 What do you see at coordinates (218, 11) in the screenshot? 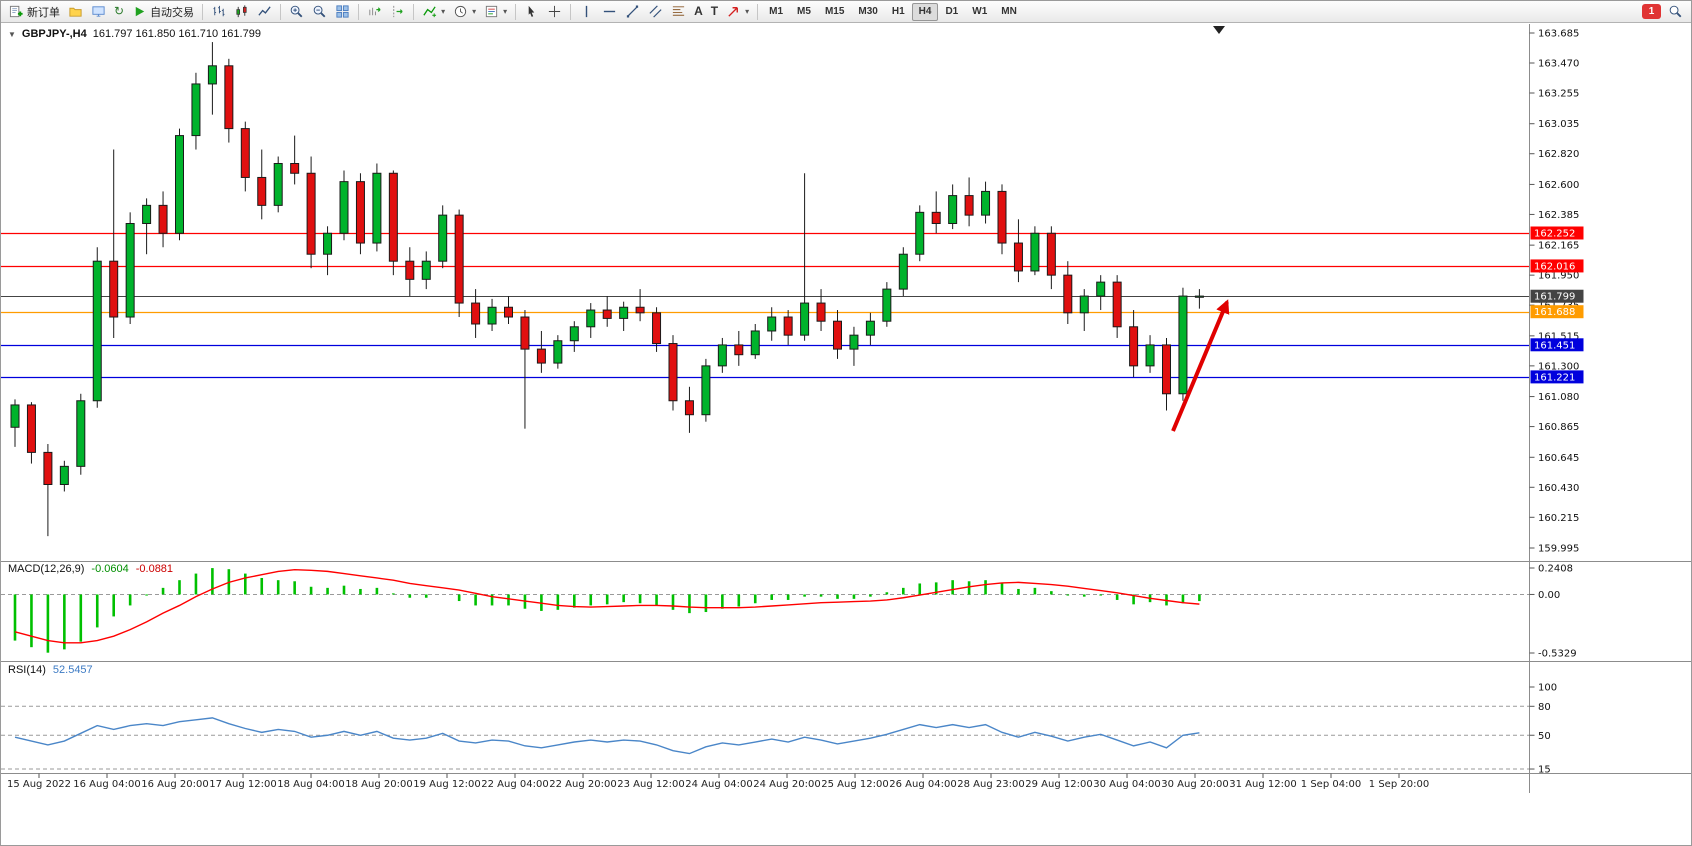
I see `chart-bars-mode-button` at bounding box center [218, 11].